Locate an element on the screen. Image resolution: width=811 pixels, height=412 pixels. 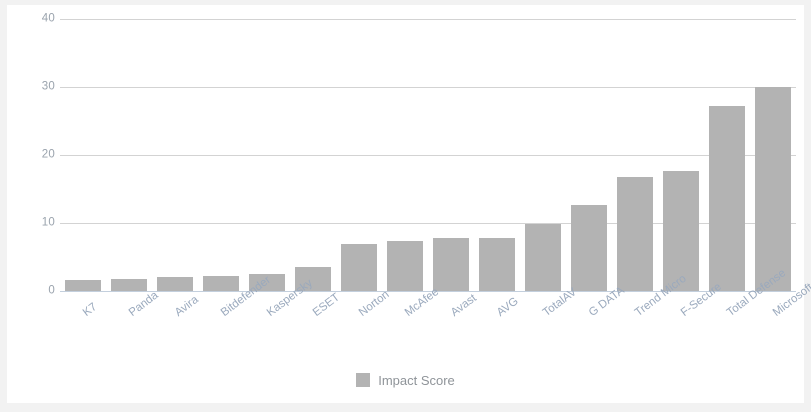
y-axis-tick-label: 40 is located at coordinates (48, 18).